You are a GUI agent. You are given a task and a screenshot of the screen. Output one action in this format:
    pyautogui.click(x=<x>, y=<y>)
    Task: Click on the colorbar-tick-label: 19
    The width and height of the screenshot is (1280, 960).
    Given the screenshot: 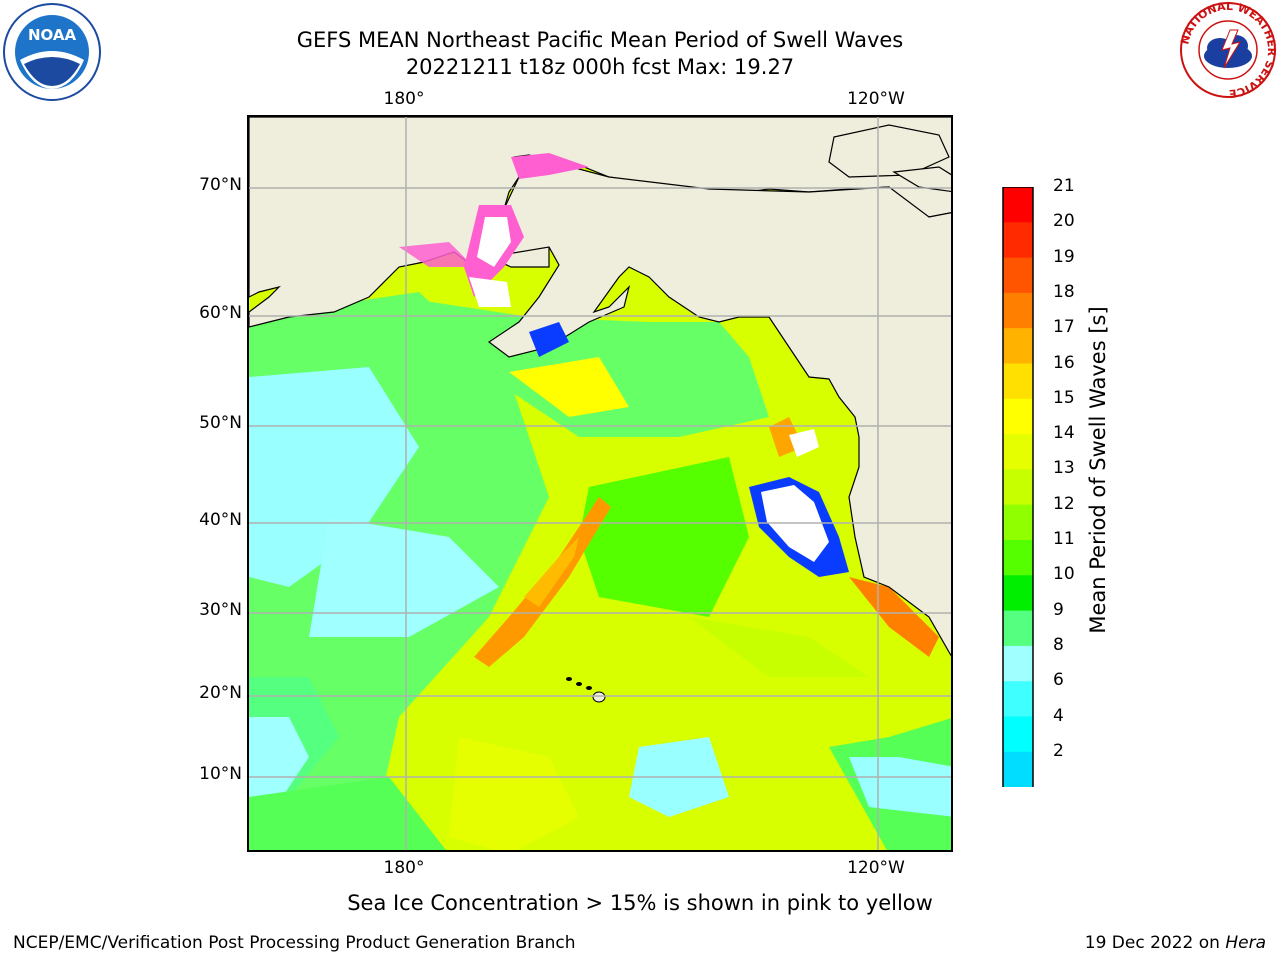 What is the action you would take?
    pyautogui.click(x=1064, y=256)
    